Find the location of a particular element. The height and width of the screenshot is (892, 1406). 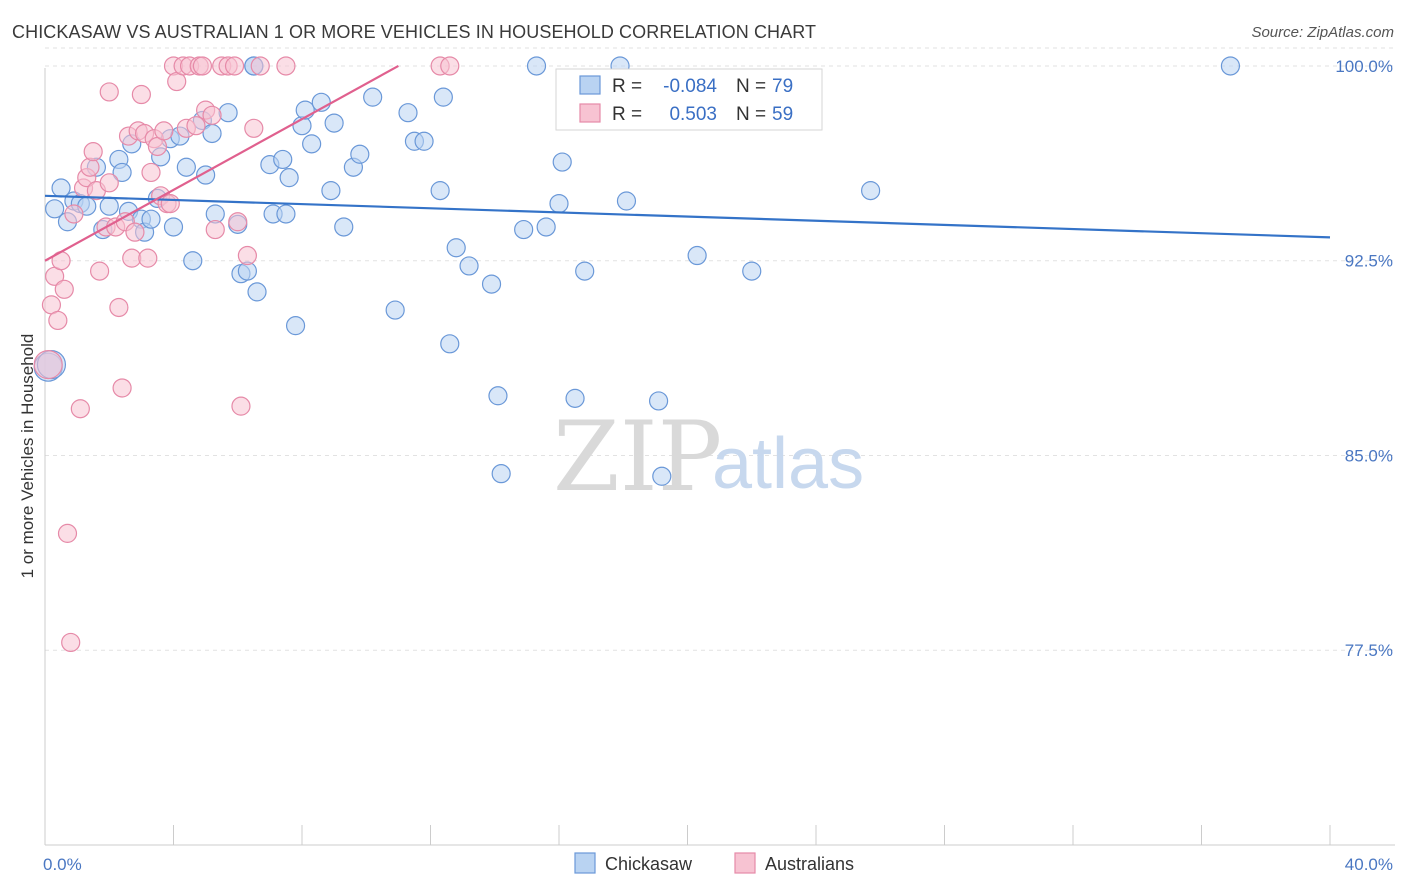

legend-swatch-australians is located at coordinates (590, 113).